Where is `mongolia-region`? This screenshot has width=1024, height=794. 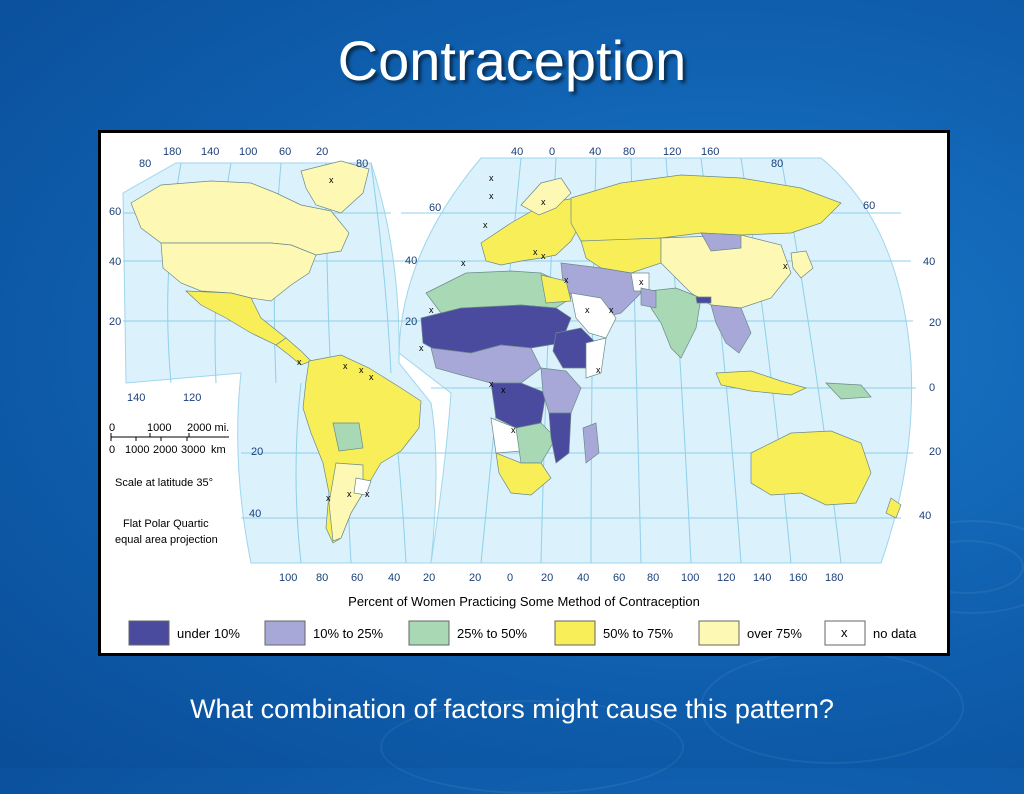 mongolia-region is located at coordinates (721, 242).